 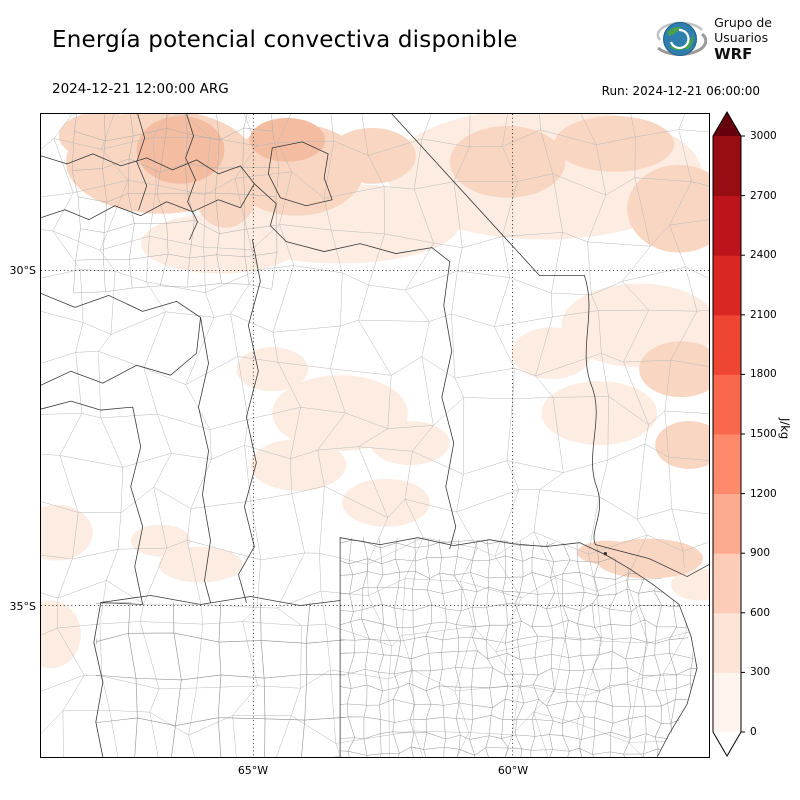 What do you see at coordinates (763, 195) in the screenshot?
I see `colorbar-tick-label: 2700` at bounding box center [763, 195].